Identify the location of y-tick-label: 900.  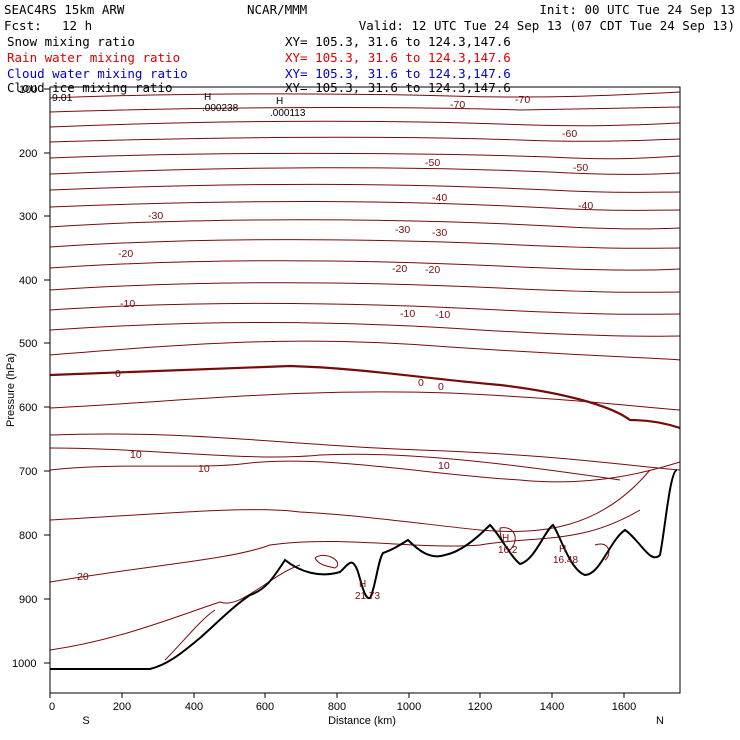
(28, 600).